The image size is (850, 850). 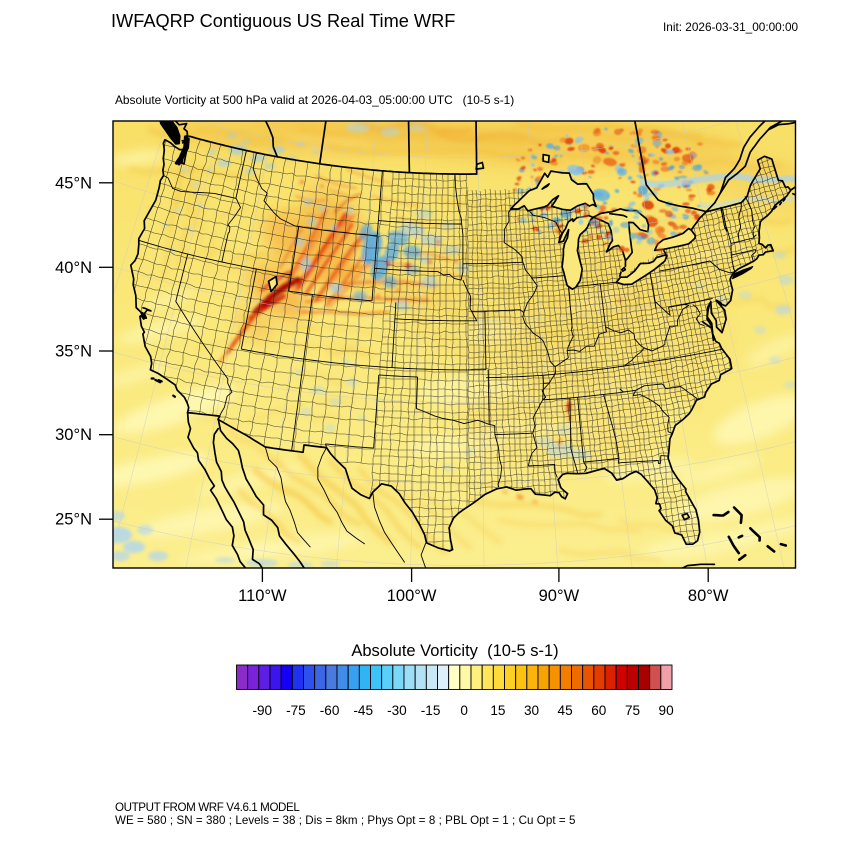 I want to click on svg-text: -15, so click(x=431, y=710).